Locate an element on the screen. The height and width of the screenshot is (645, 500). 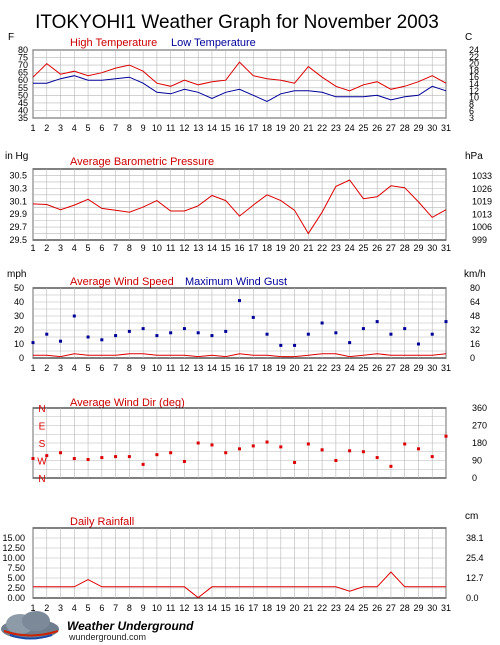
x-tick-label: 27 is located at coordinates (391, 608).